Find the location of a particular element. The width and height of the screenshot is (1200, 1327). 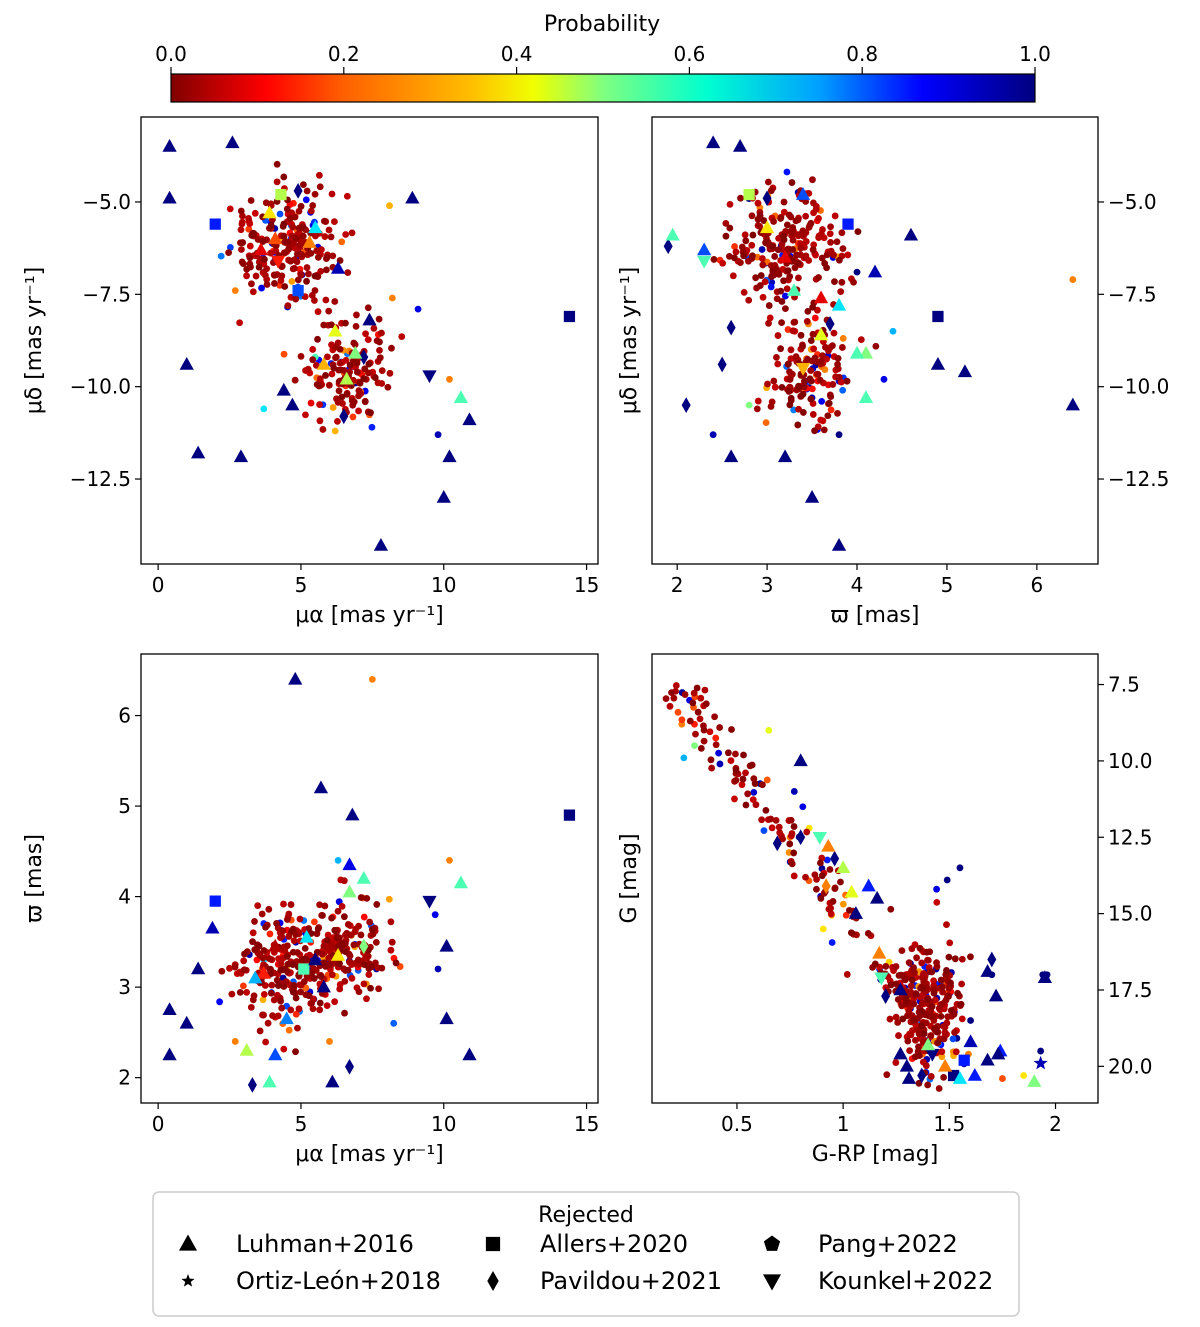

legend-entry-label: Pang+2022 is located at coordinates (888, 1244).